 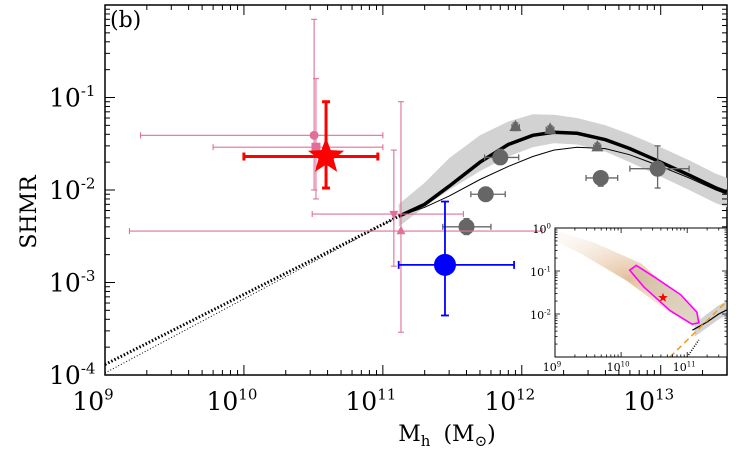 I want to click on inset-axis-ticks, so click(x=641, y=293).